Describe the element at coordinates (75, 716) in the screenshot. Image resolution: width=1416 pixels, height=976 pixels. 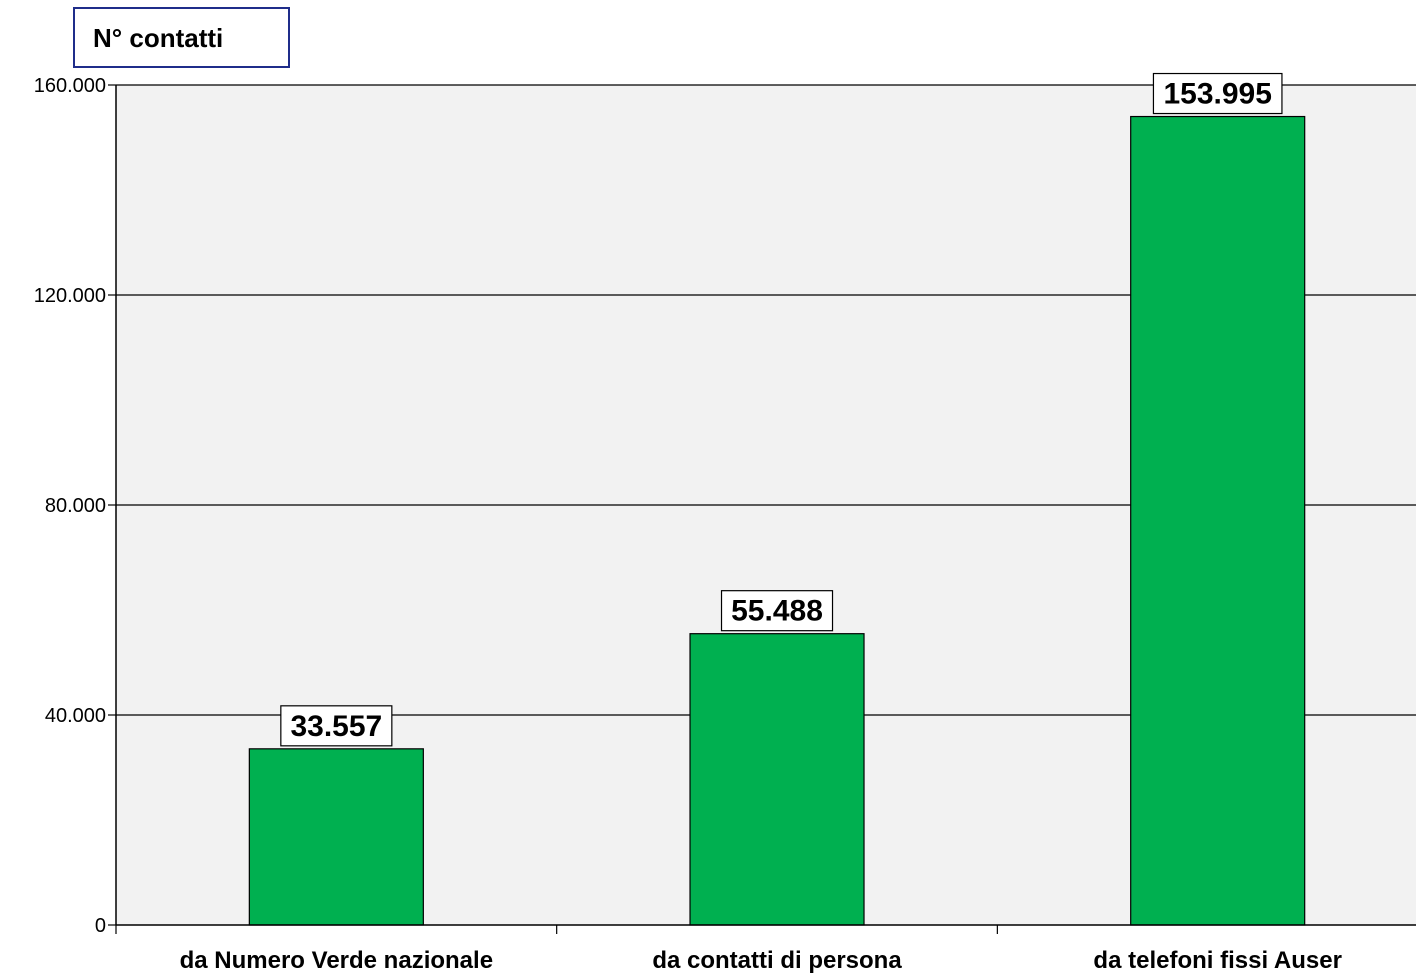
I see `y-tick-label: 40.000` at that location.